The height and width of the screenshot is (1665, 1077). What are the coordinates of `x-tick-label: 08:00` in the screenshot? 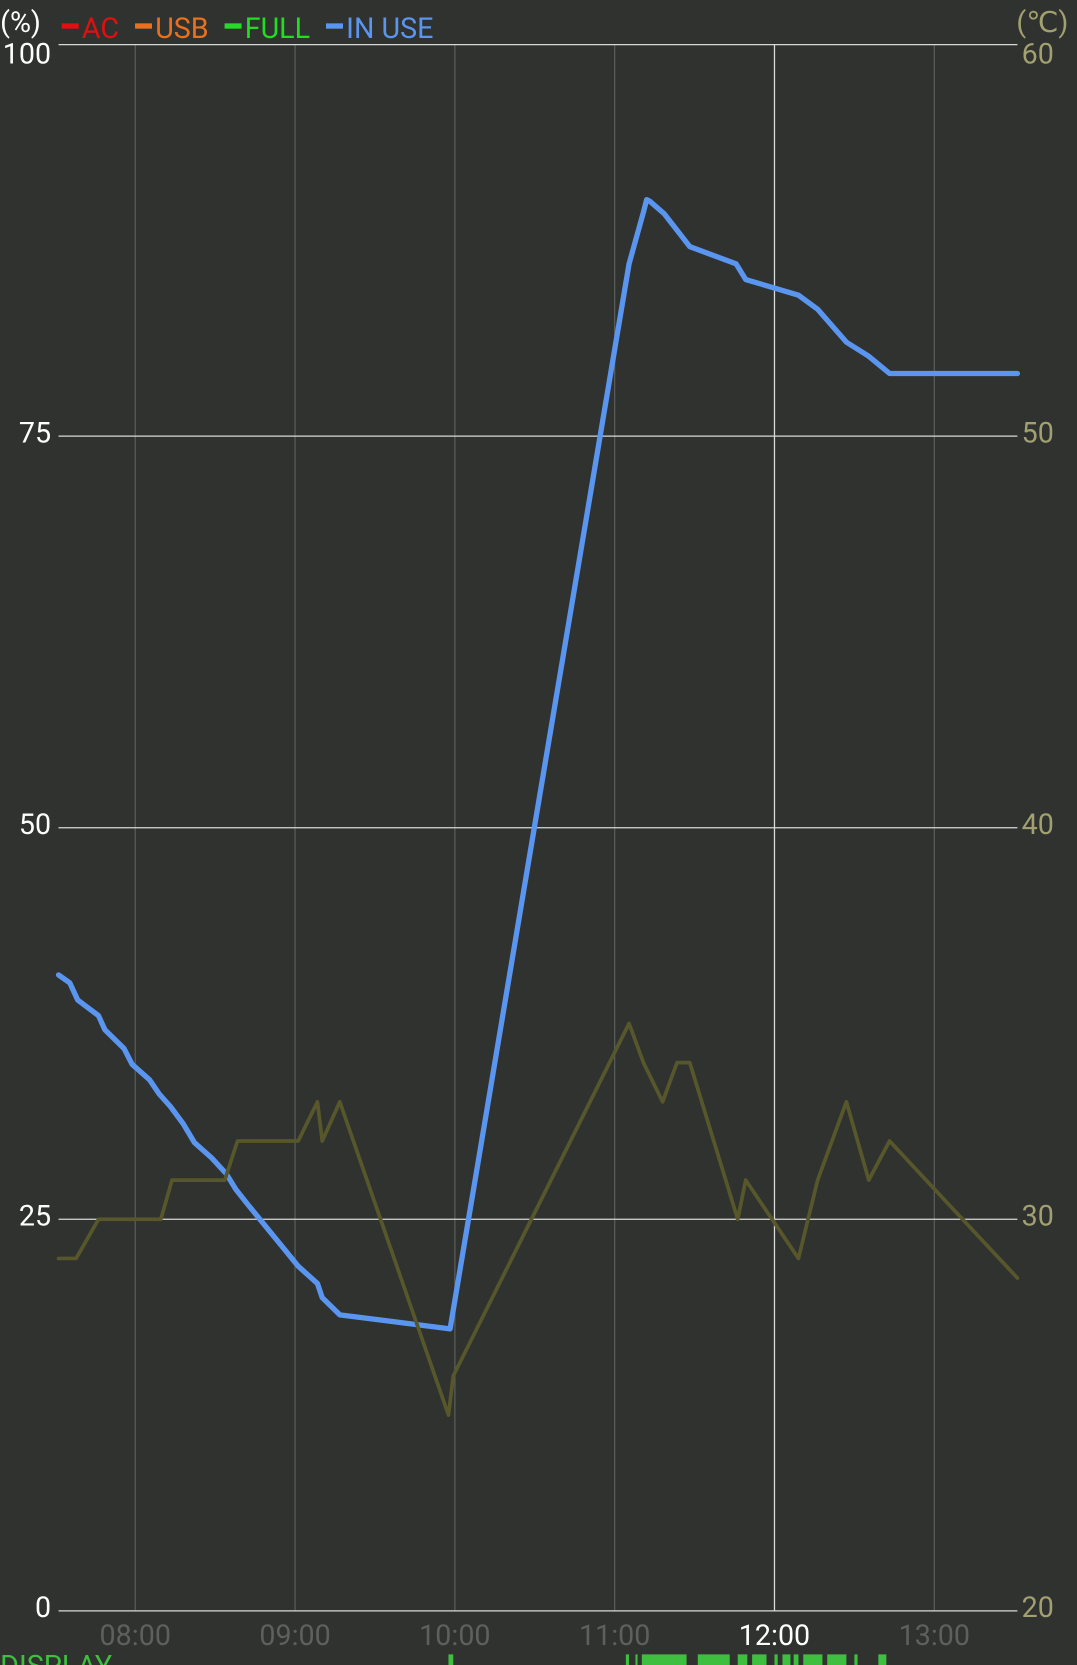 It's located at (135, 1635).